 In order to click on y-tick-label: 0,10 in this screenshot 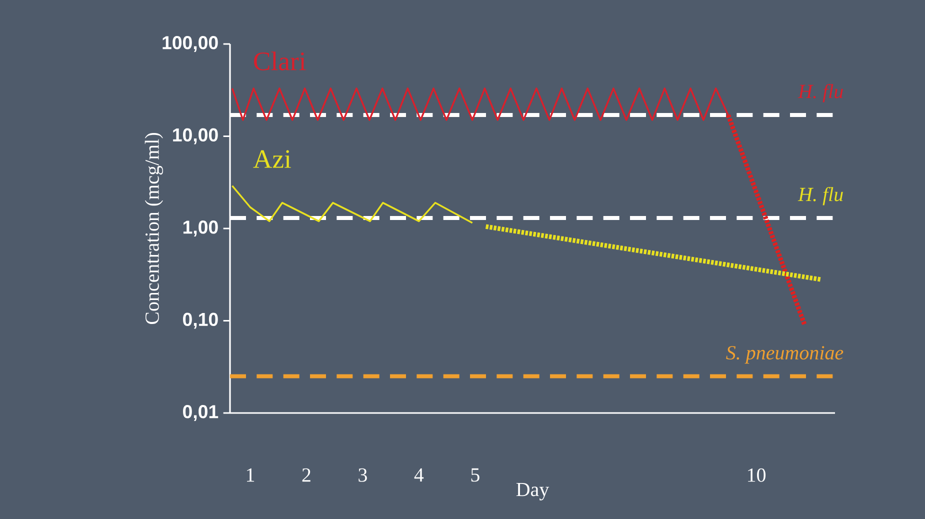, I will do `click(200, 320)`.